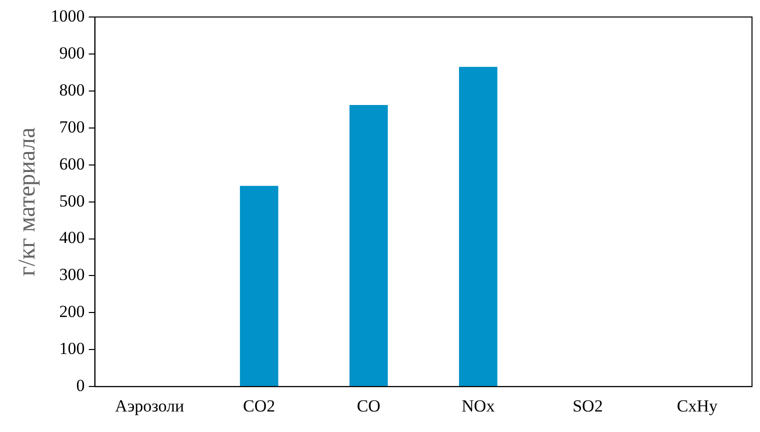 This screenshot has height=432, width=760. Describe the element at coordinates (72, 126) in the screenshot. I see `y-tick-label: 700` at that location.